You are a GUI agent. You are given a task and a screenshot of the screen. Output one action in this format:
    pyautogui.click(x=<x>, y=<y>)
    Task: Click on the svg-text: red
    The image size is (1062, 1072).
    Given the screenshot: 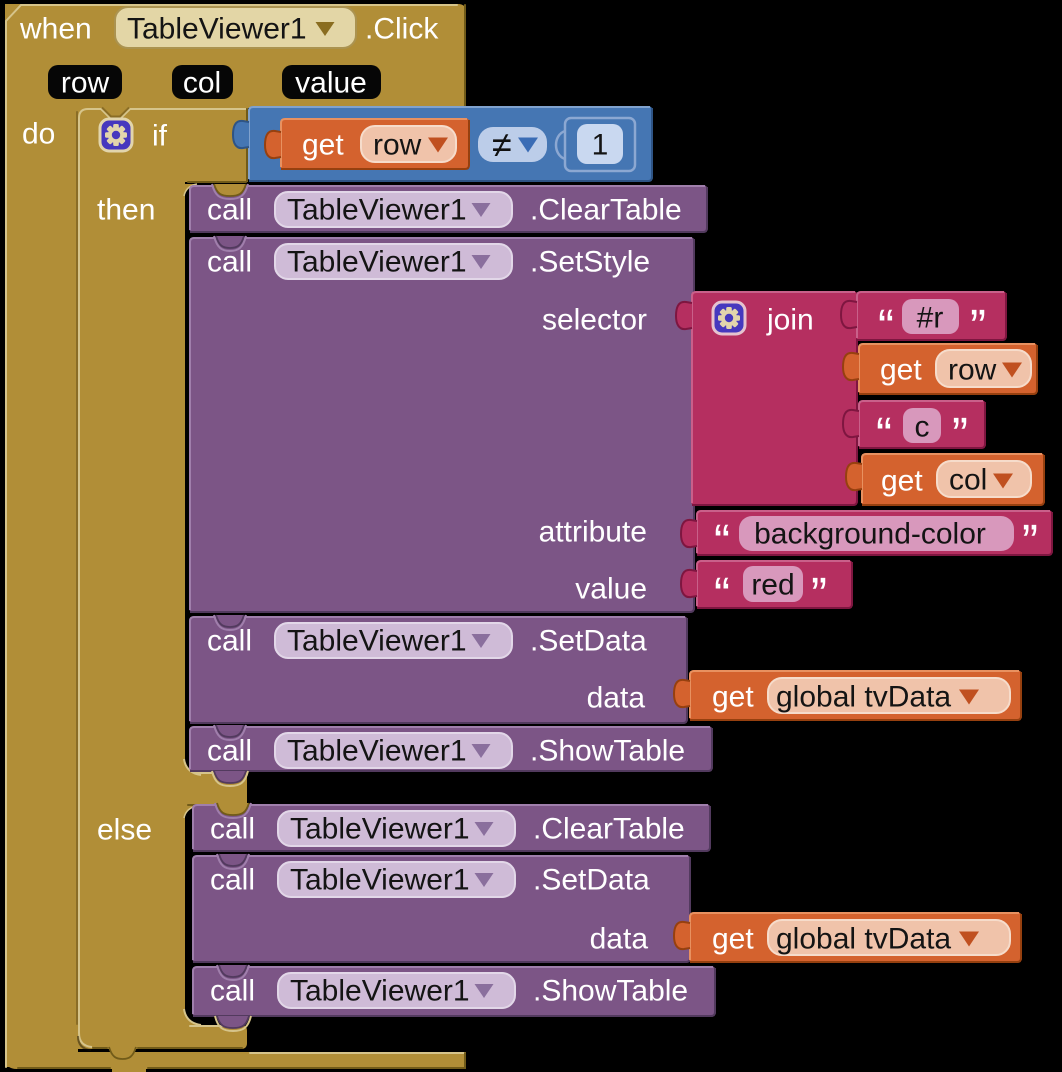 What is the action you would take?
    pyautogui.click(x=772, y=585)
    